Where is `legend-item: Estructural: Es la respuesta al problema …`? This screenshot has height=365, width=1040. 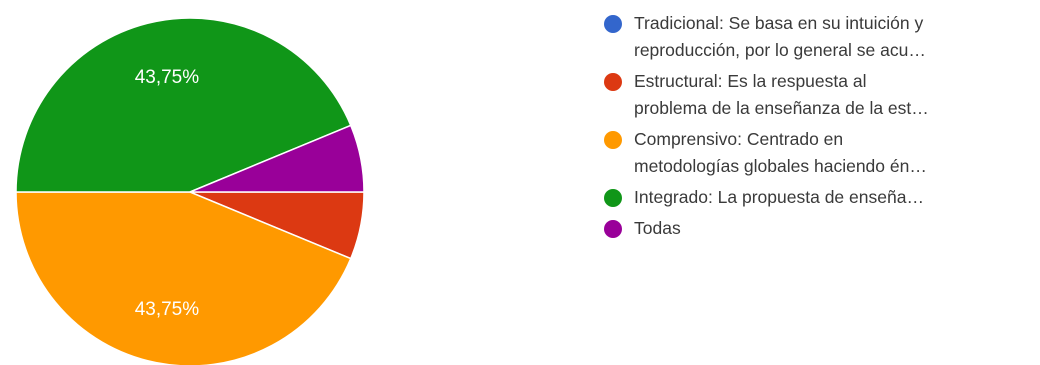
legend-item: Estructural: Es la respuesta al problema … is located at coordinates (819, 95).